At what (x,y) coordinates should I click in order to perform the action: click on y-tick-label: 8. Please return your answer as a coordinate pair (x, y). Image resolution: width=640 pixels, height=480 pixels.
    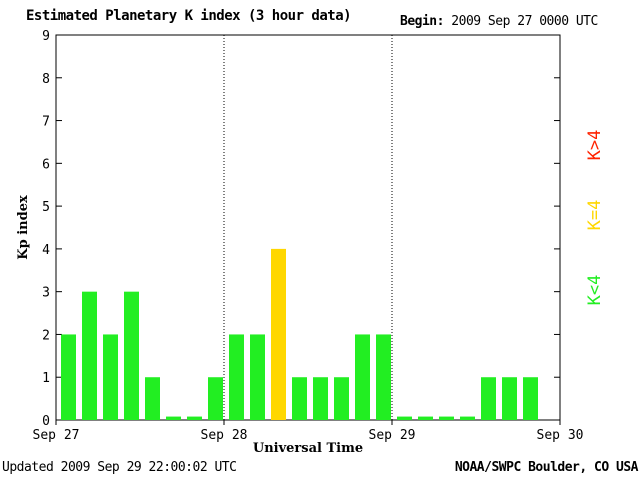
    Looking at the image, I should click on (46, 79).